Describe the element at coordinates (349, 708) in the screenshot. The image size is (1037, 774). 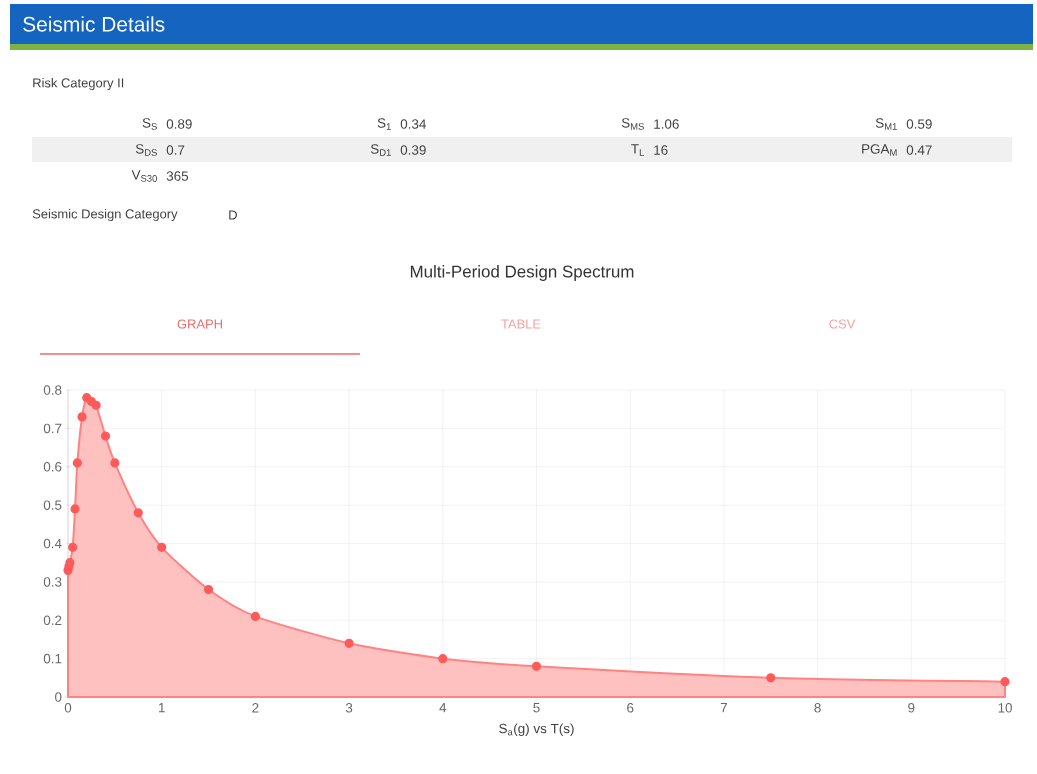
I see `x-tick-label: 3` at that location.